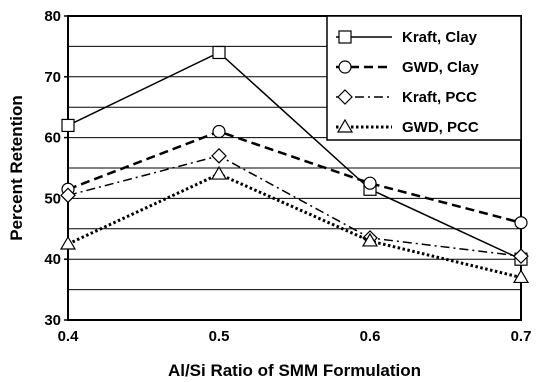  Describe the element at coordinates (440, 67) in the screenshot. I see `legend-label: GWD, Clay` at that location.